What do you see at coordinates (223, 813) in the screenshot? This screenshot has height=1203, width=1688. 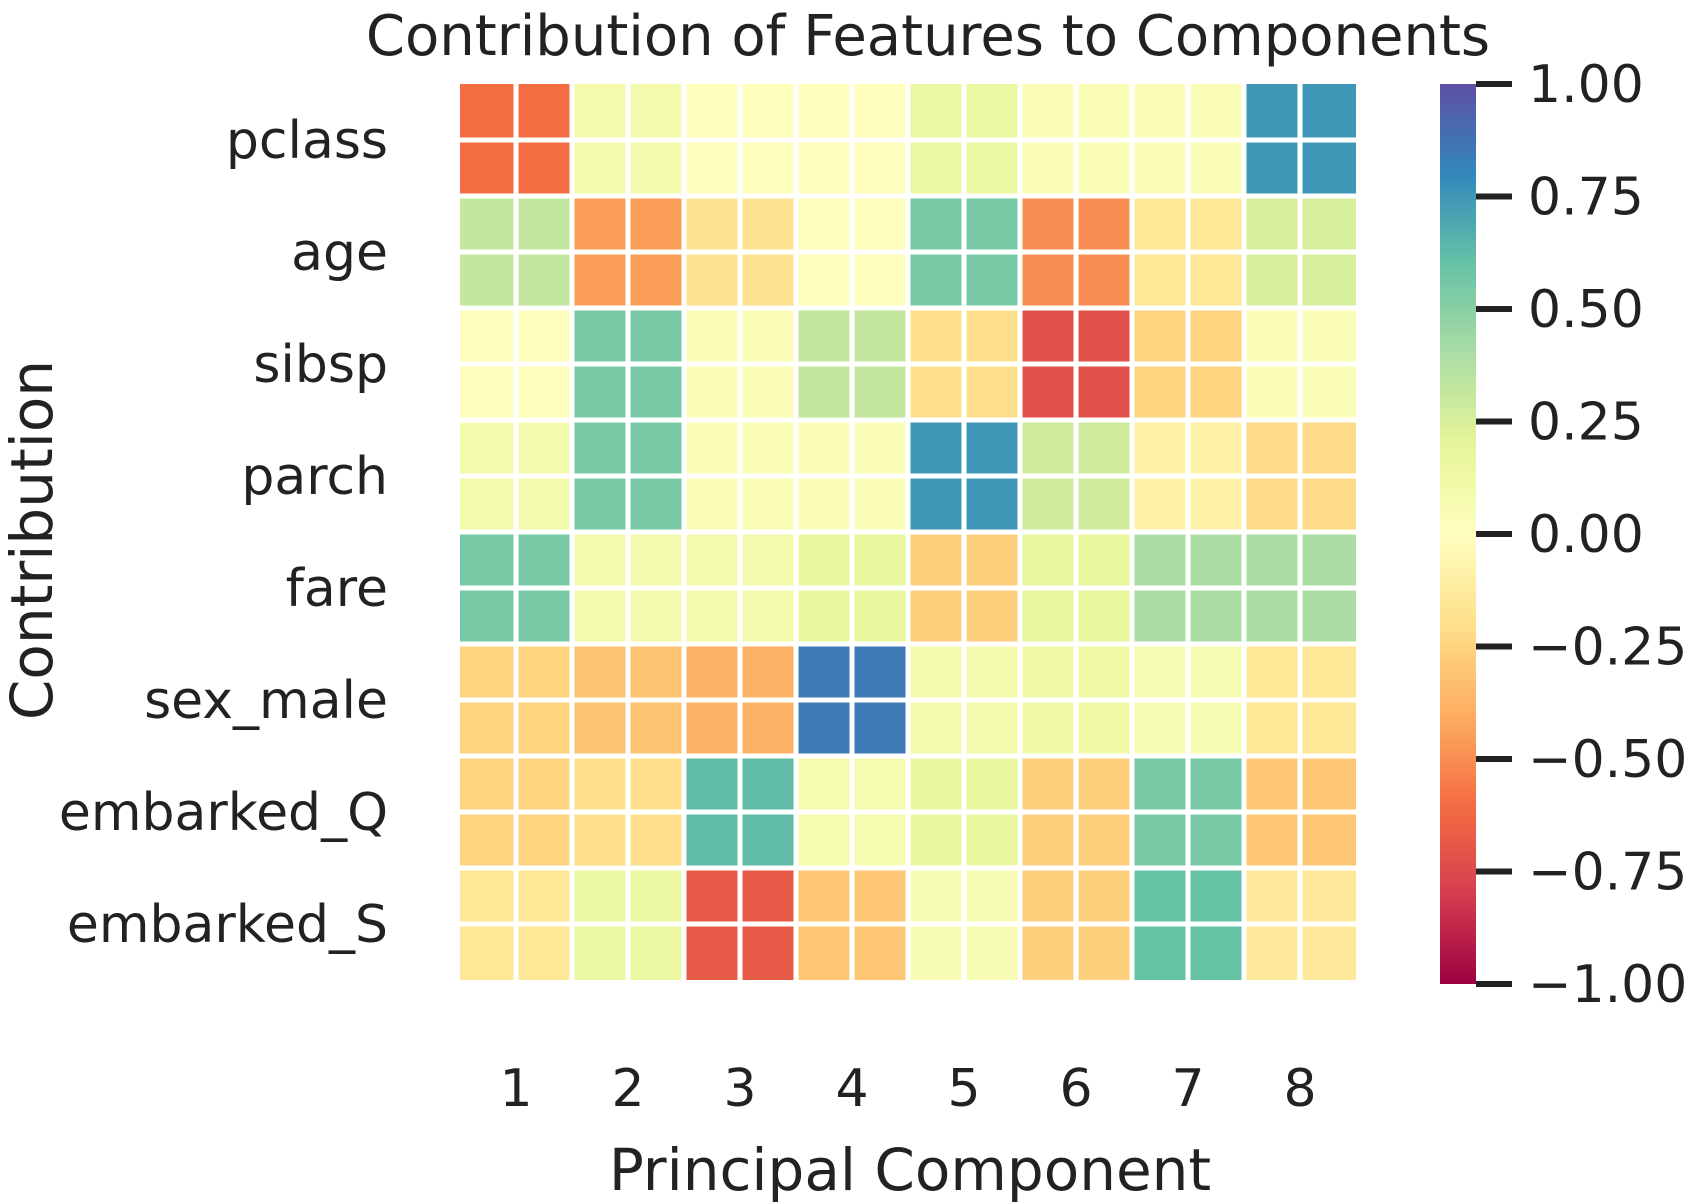 I see `y-tick-label: embarked_Q` at bounding box center [223, 813].